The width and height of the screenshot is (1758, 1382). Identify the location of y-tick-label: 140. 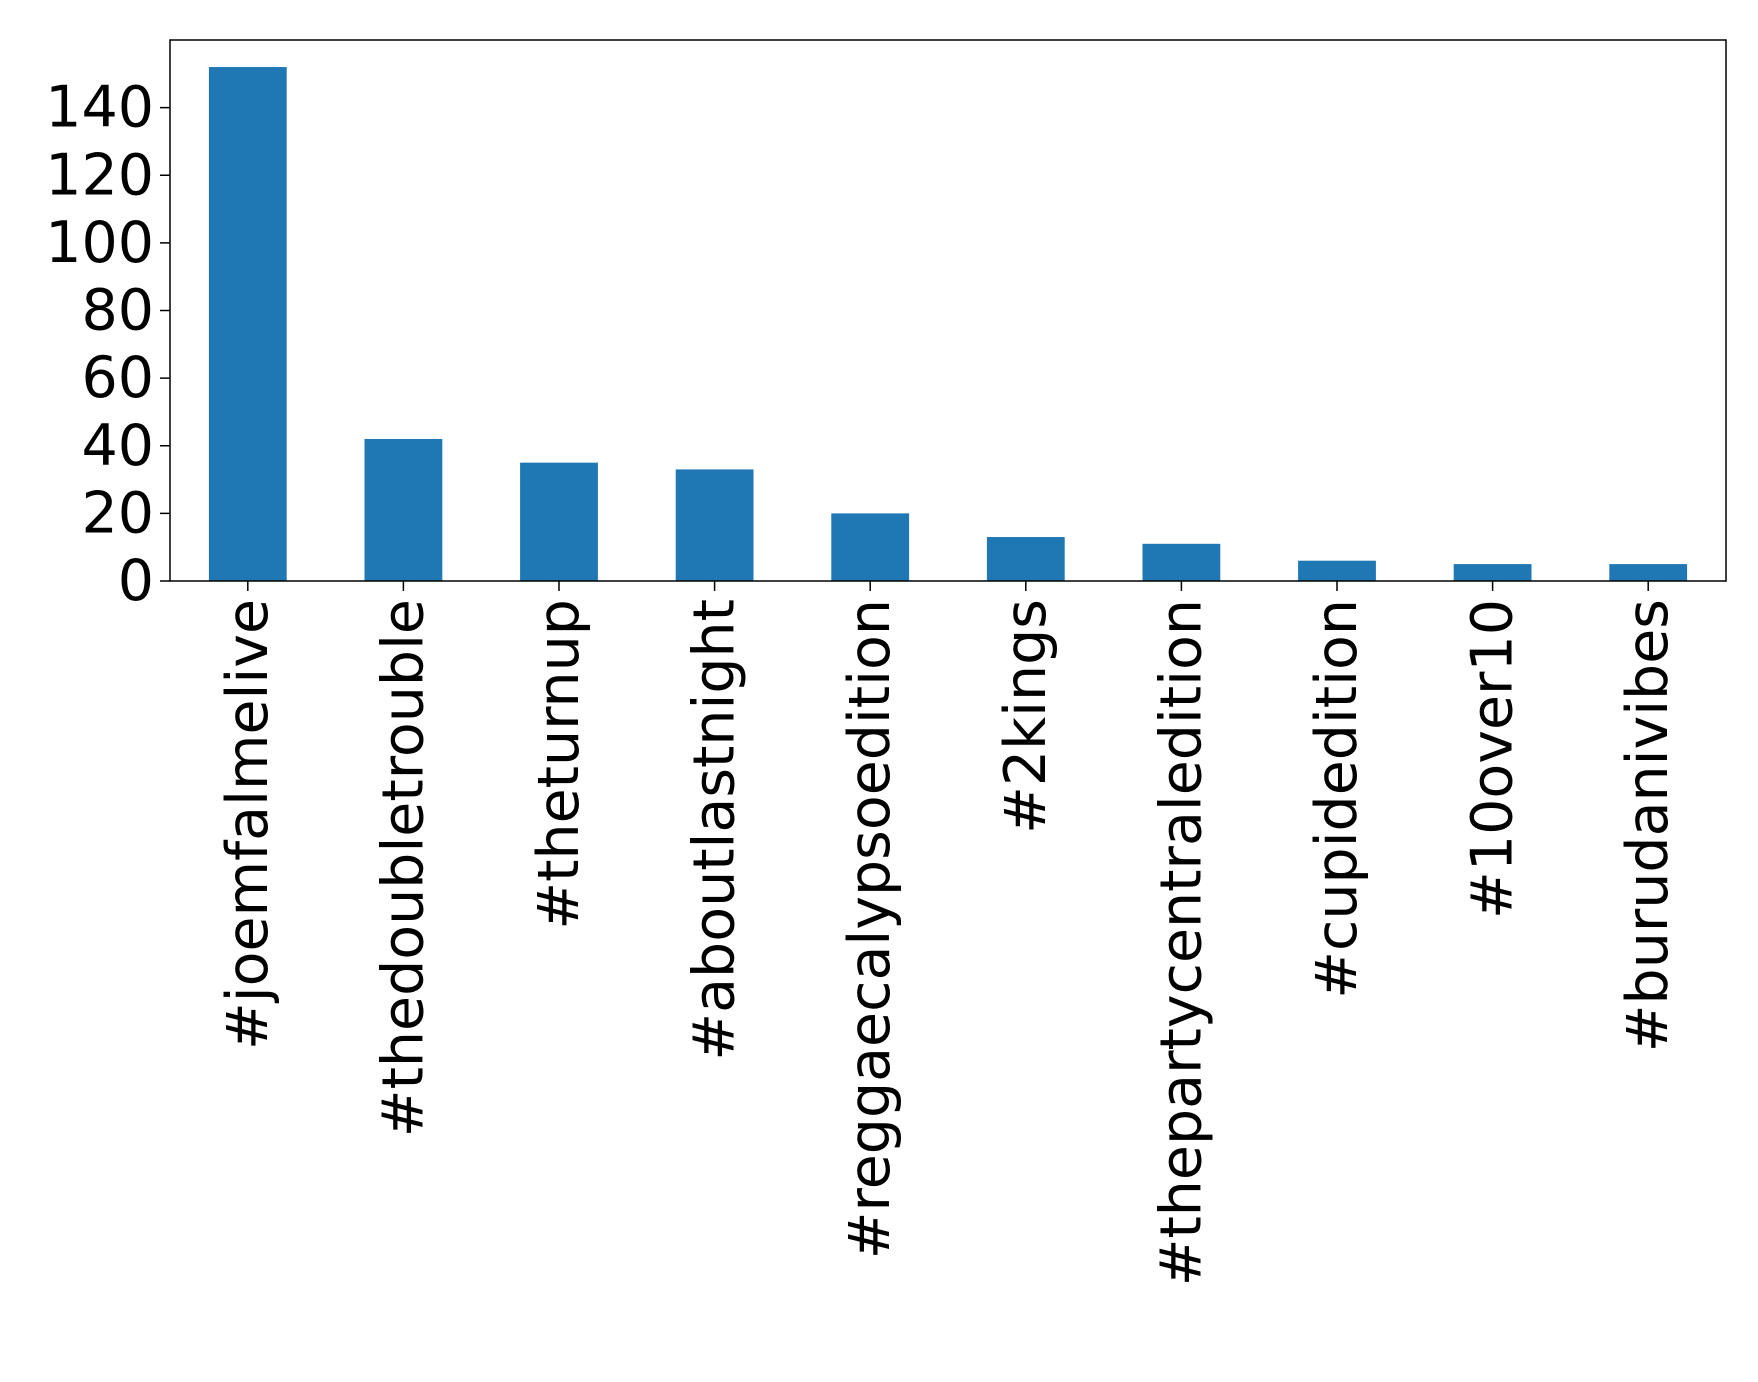
(99, 108).